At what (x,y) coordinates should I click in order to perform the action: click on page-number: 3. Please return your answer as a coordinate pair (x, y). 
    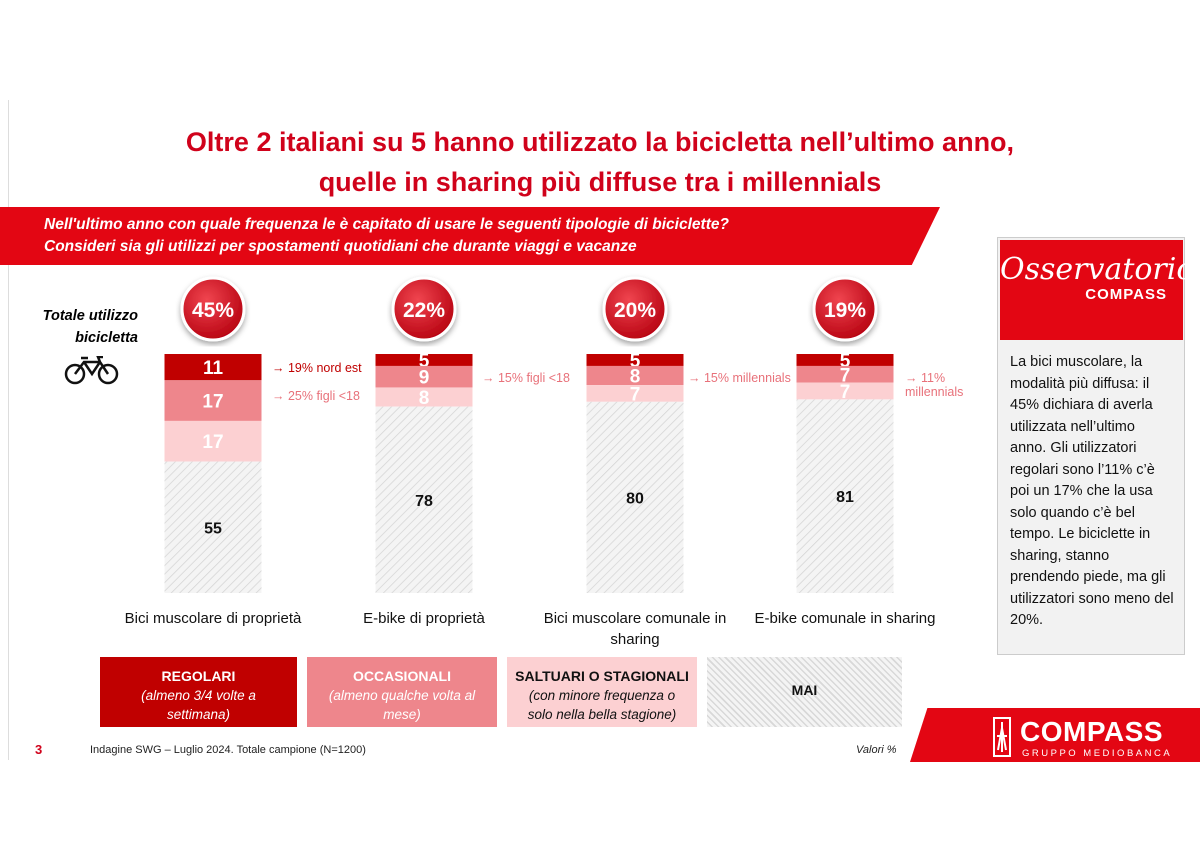
    Looking at the image, I should click on (39, 749).